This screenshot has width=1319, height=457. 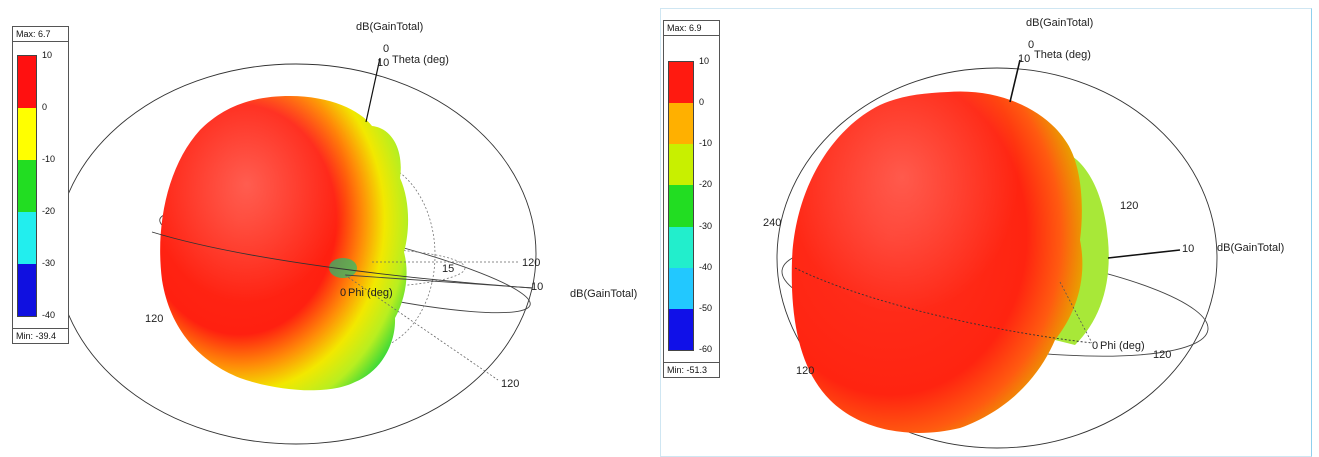 What do you see at coordinates (706, 349) in the screenshot?
I see `legend-tick-label: -60` at bounding box center [706, 349].